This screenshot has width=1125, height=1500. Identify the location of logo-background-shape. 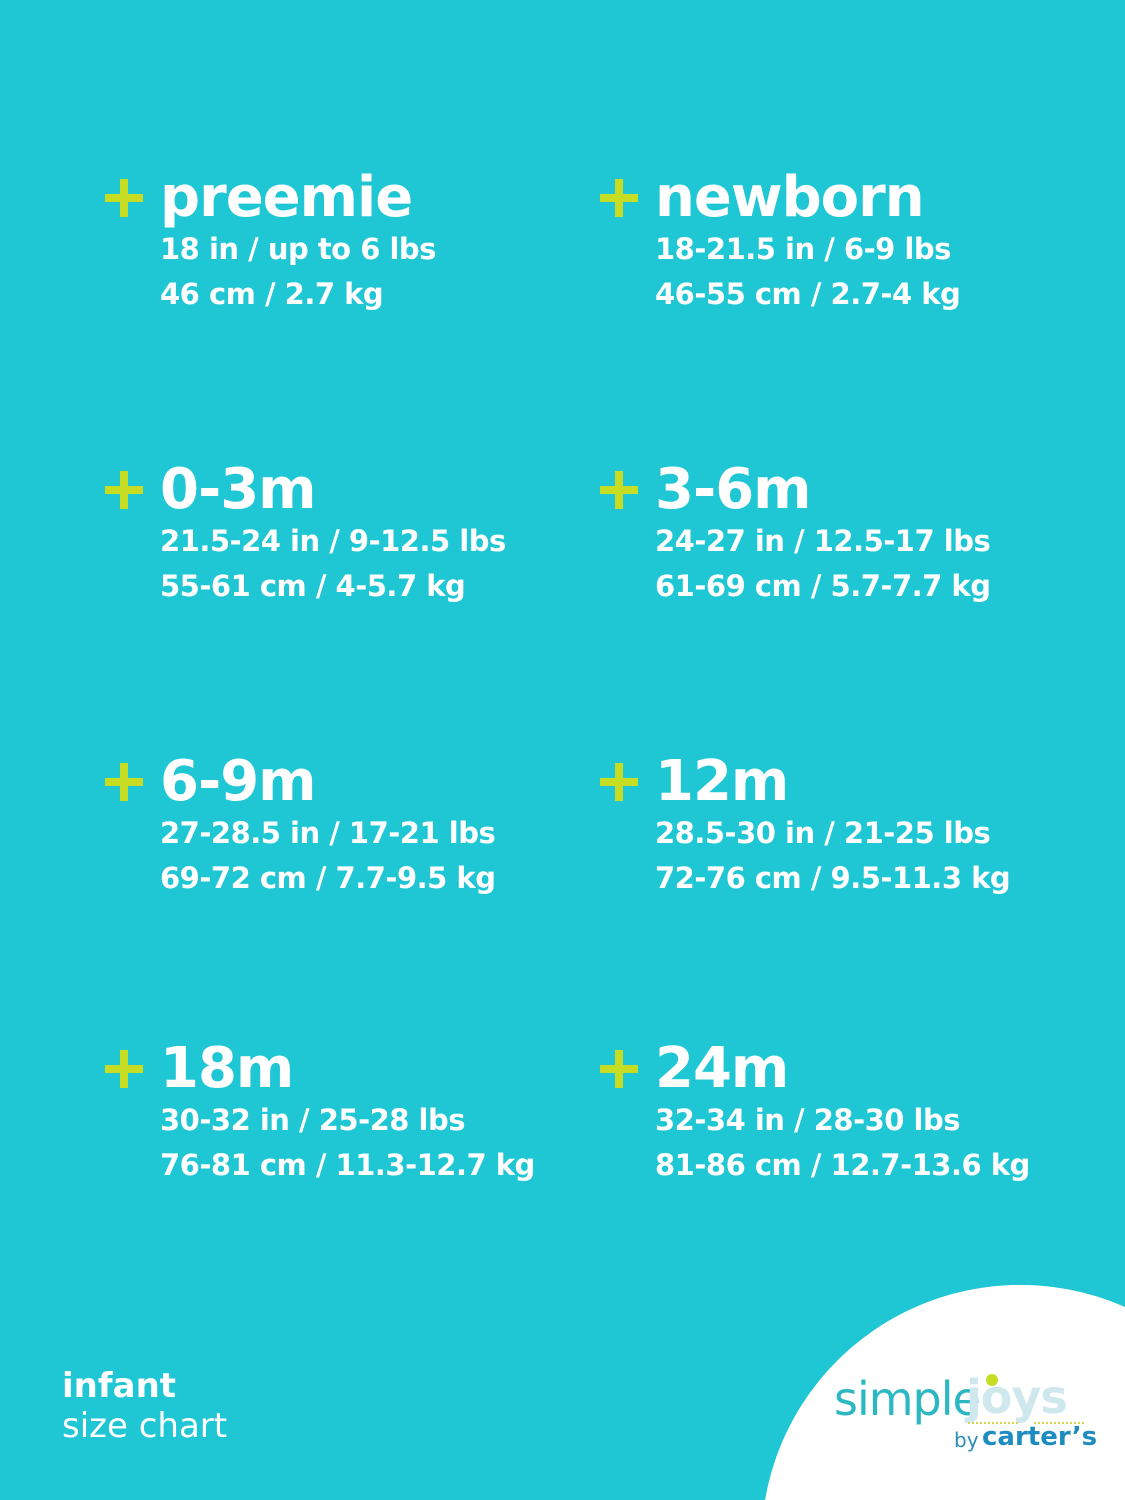
(945, 1392).